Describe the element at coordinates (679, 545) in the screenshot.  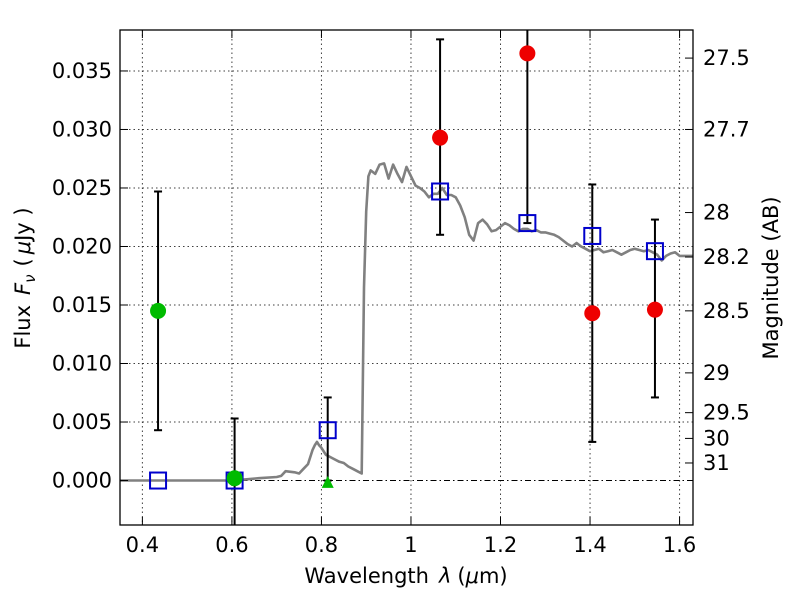
I see `x-tick-label: 1.6` at that location.